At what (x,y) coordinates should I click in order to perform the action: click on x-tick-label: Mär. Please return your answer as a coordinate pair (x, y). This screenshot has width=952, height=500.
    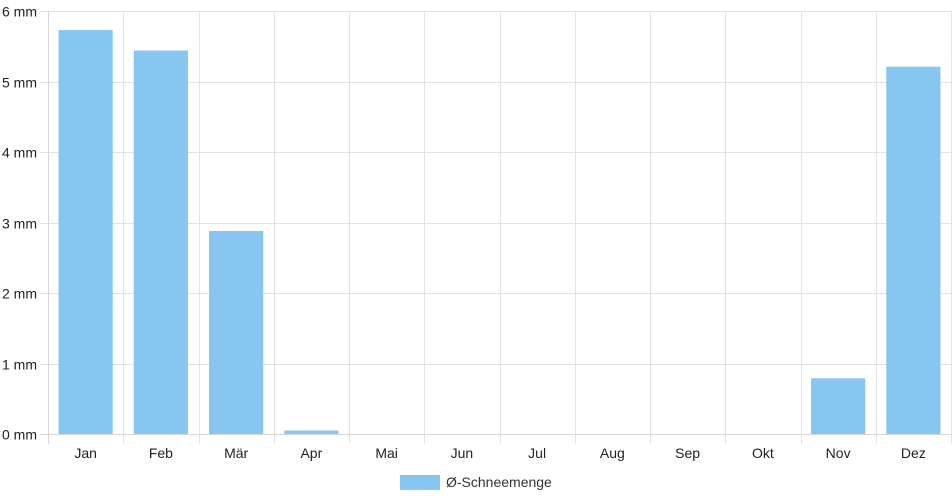
    Looking at the image, I should click on (236, 453).